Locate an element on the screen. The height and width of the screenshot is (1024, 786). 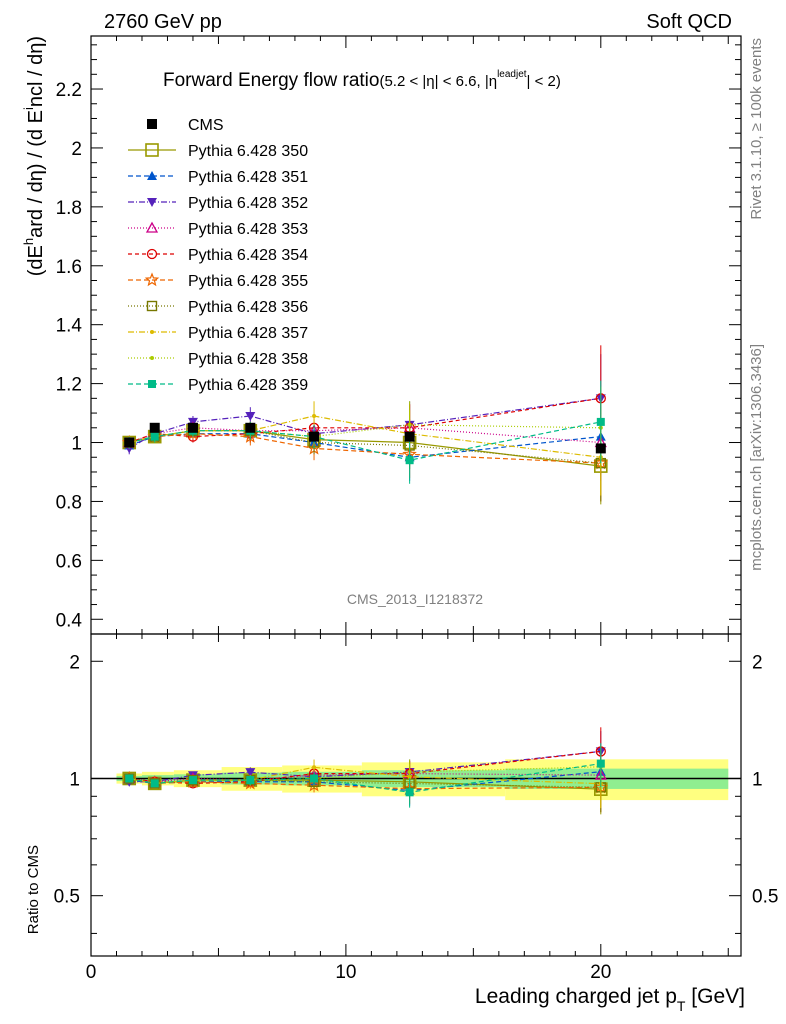
chart-title-cut: (5.2 < |η| < 6.6, |η is located at coordinates (438, 81).